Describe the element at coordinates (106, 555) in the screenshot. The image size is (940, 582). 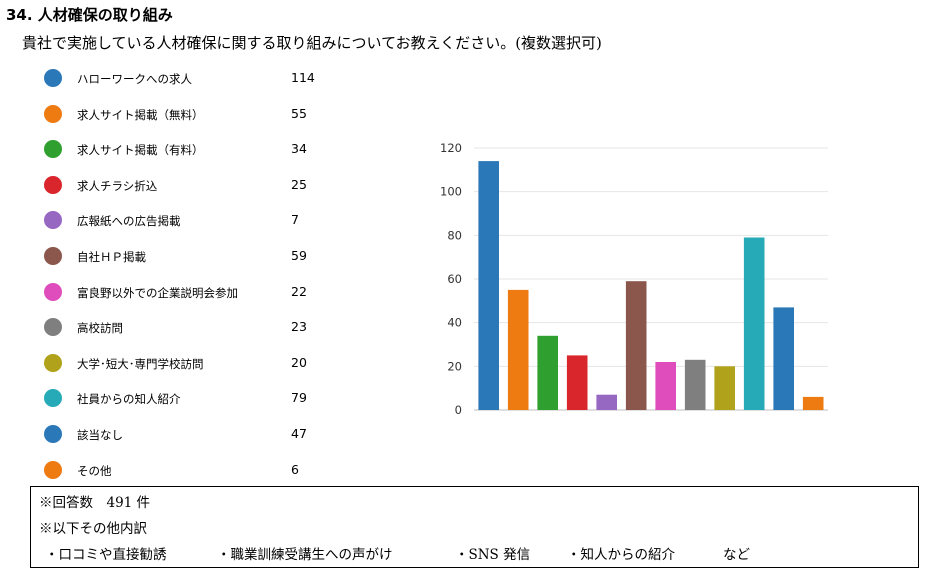
I see `other-item: ・口コミや直接勧誘` at that location.